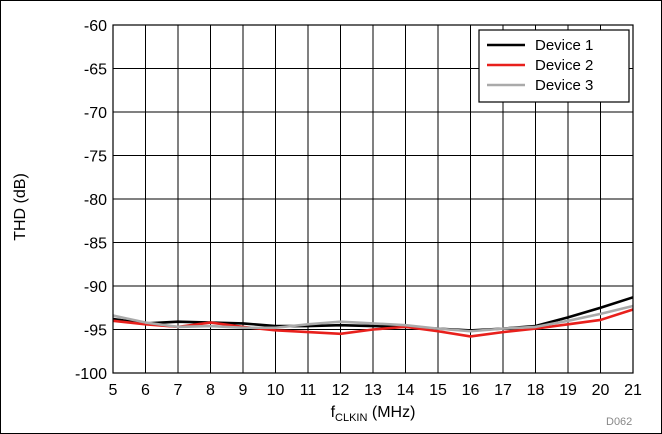  Describe the element at coordinates (95, 26) in the screenshot. I see `y-tick-label: -60` at that location.